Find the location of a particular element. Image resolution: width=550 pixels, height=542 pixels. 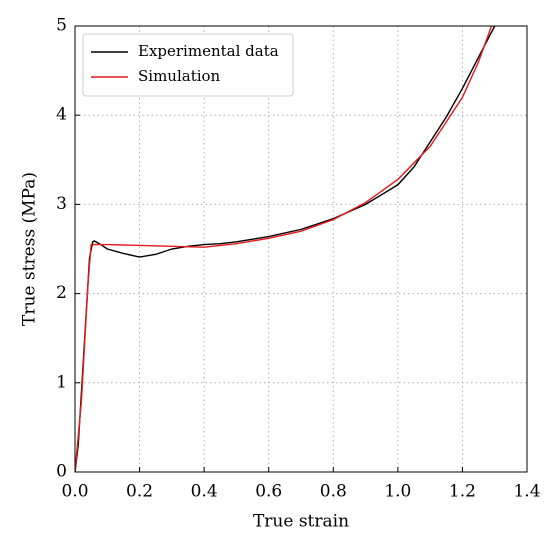

x-tick-label: 0.2 is located at coordinates (139, 492).